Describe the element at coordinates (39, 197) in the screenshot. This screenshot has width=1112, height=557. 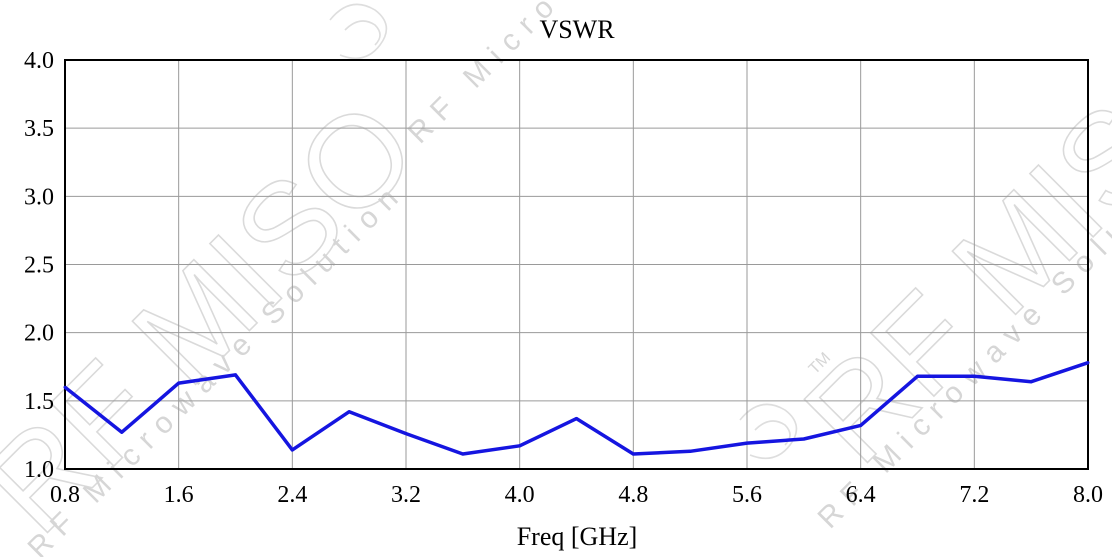
I see `y-tick-label: 3.0` at that location.